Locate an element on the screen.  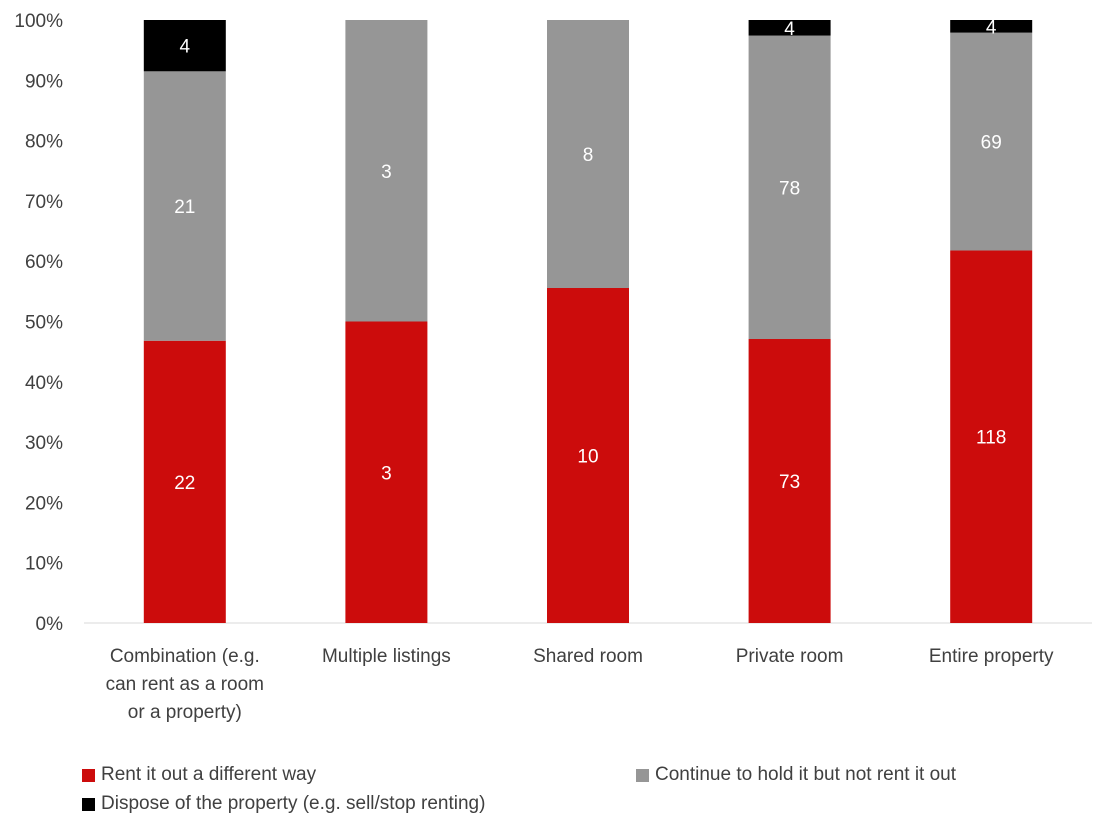
data-label: 78 is located at coordinates (789, 188).